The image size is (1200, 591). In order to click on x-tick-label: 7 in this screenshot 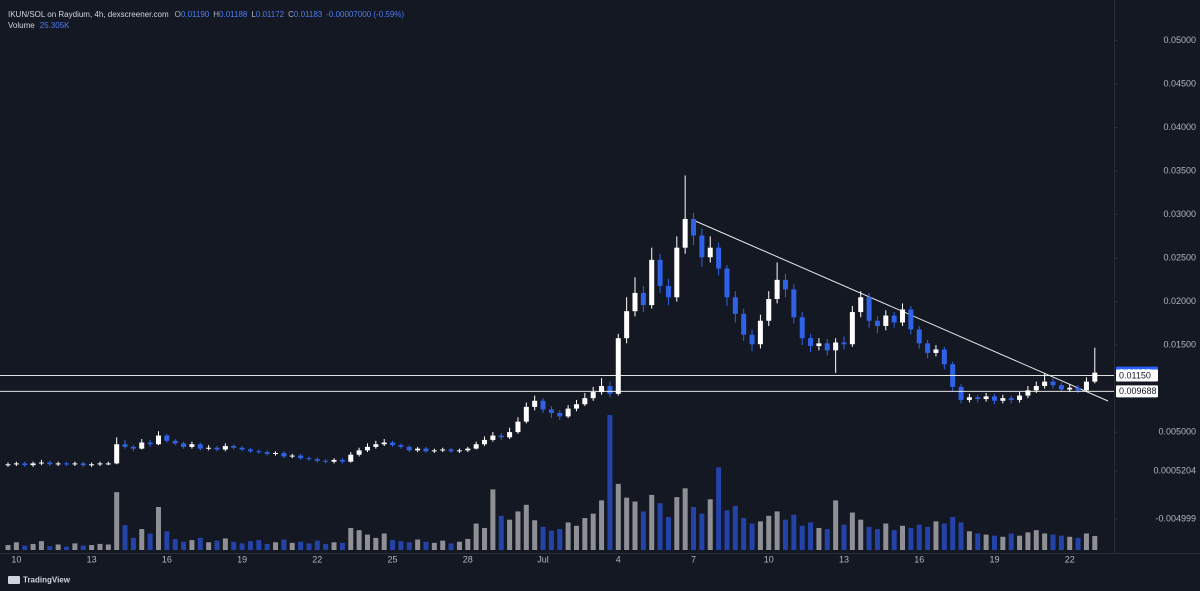, I will do `click(693, 559)`.